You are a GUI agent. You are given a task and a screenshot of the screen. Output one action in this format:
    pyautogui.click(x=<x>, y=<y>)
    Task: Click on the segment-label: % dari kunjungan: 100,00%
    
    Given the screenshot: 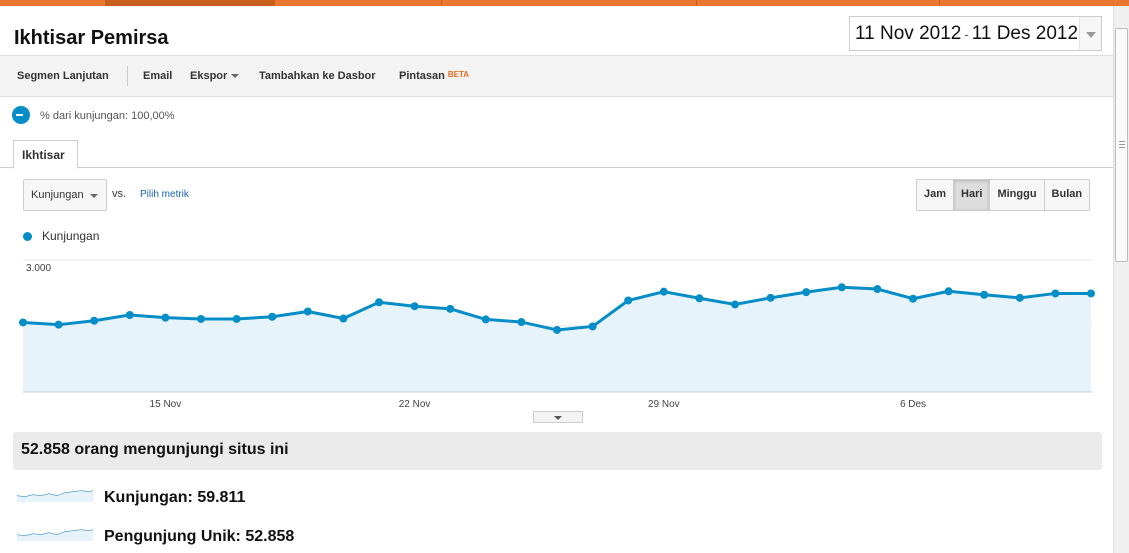 What is the action you would take?
    pyautogui.click(x=107, y=116)
    